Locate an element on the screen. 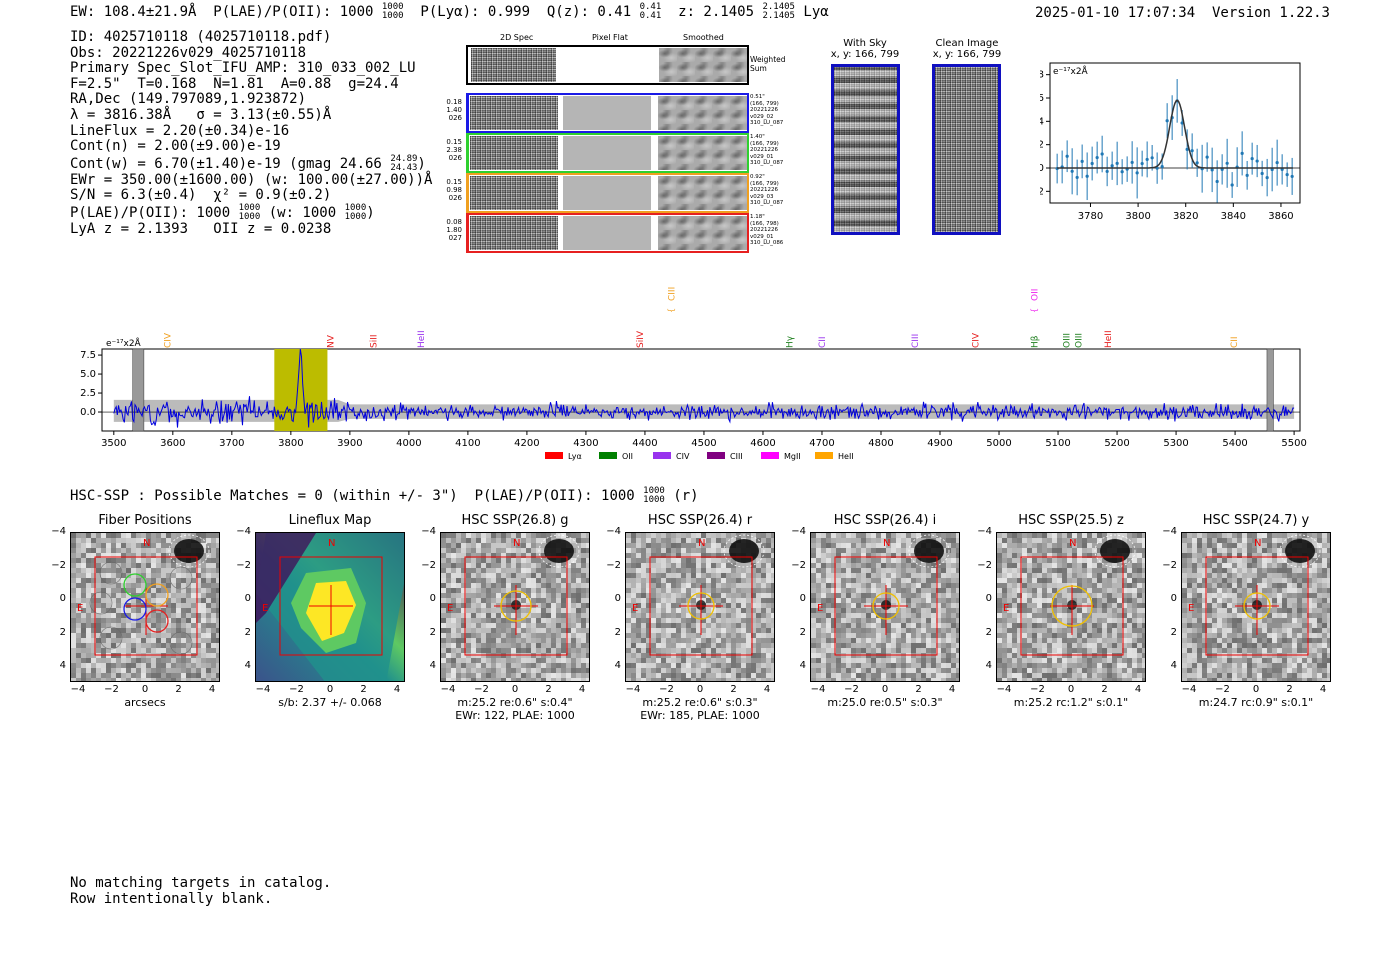  spectrum-xtick-label: 4600 is located at coordinates (762, 443).